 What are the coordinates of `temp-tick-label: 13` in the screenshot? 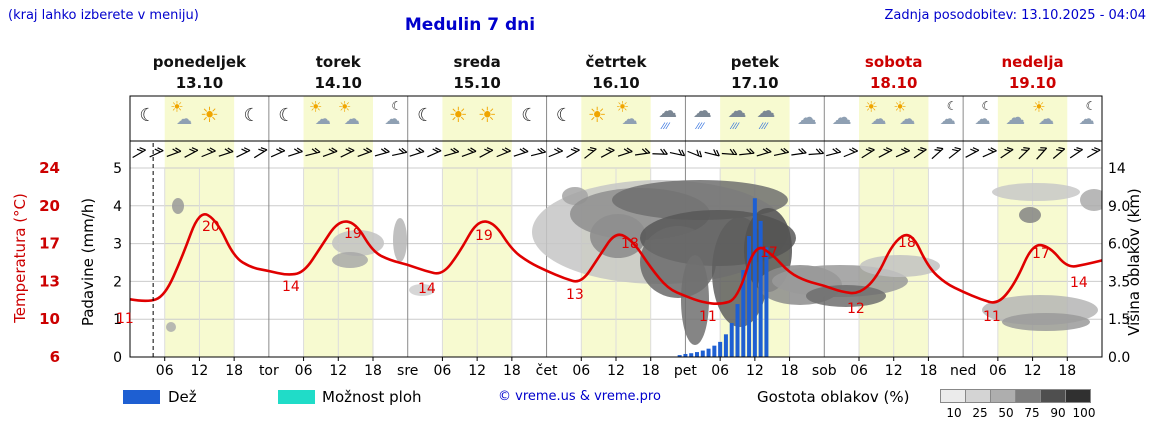 It's located at (49, 281).